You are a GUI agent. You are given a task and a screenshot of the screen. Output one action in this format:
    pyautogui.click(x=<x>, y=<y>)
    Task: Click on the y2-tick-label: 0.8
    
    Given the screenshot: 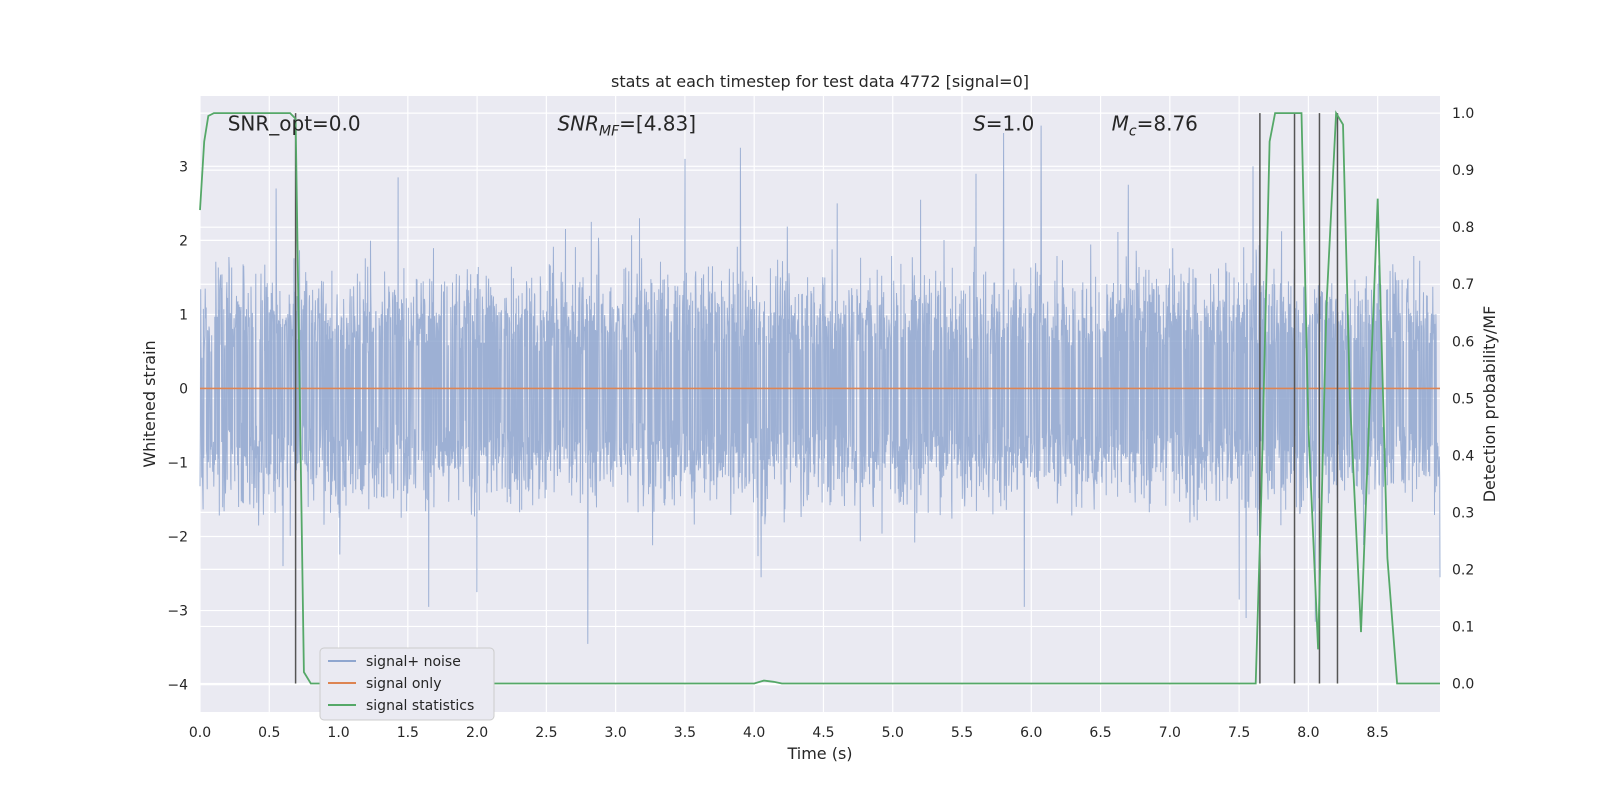 What is the action you would take?
    pyautogui.click(x=1463, y=228)
    